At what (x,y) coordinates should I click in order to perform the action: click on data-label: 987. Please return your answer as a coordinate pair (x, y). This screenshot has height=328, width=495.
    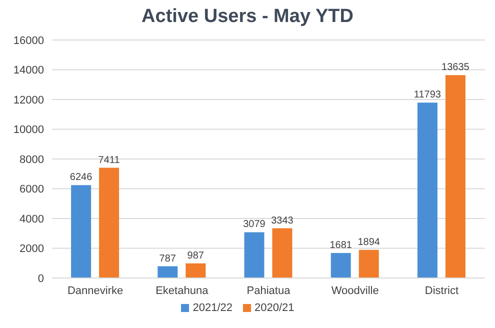
    Looking at the image, I should click on (195, 256).